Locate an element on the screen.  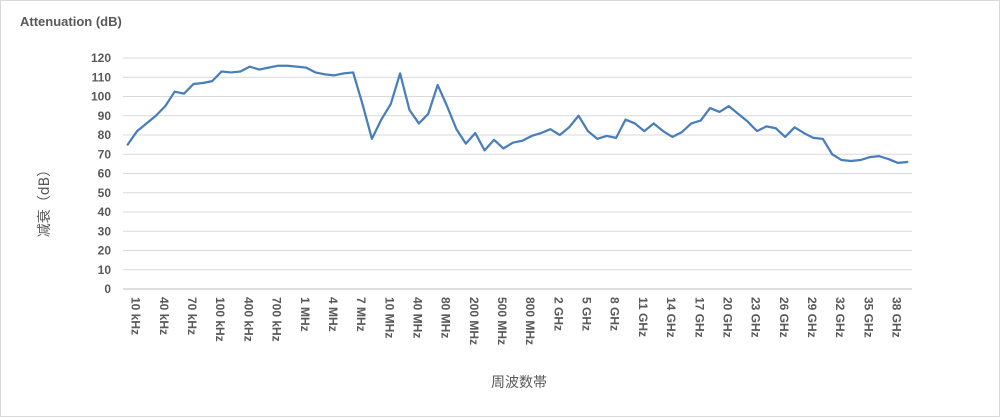
x-tick-label: 700 kHz is located at coordinates (277, 319).